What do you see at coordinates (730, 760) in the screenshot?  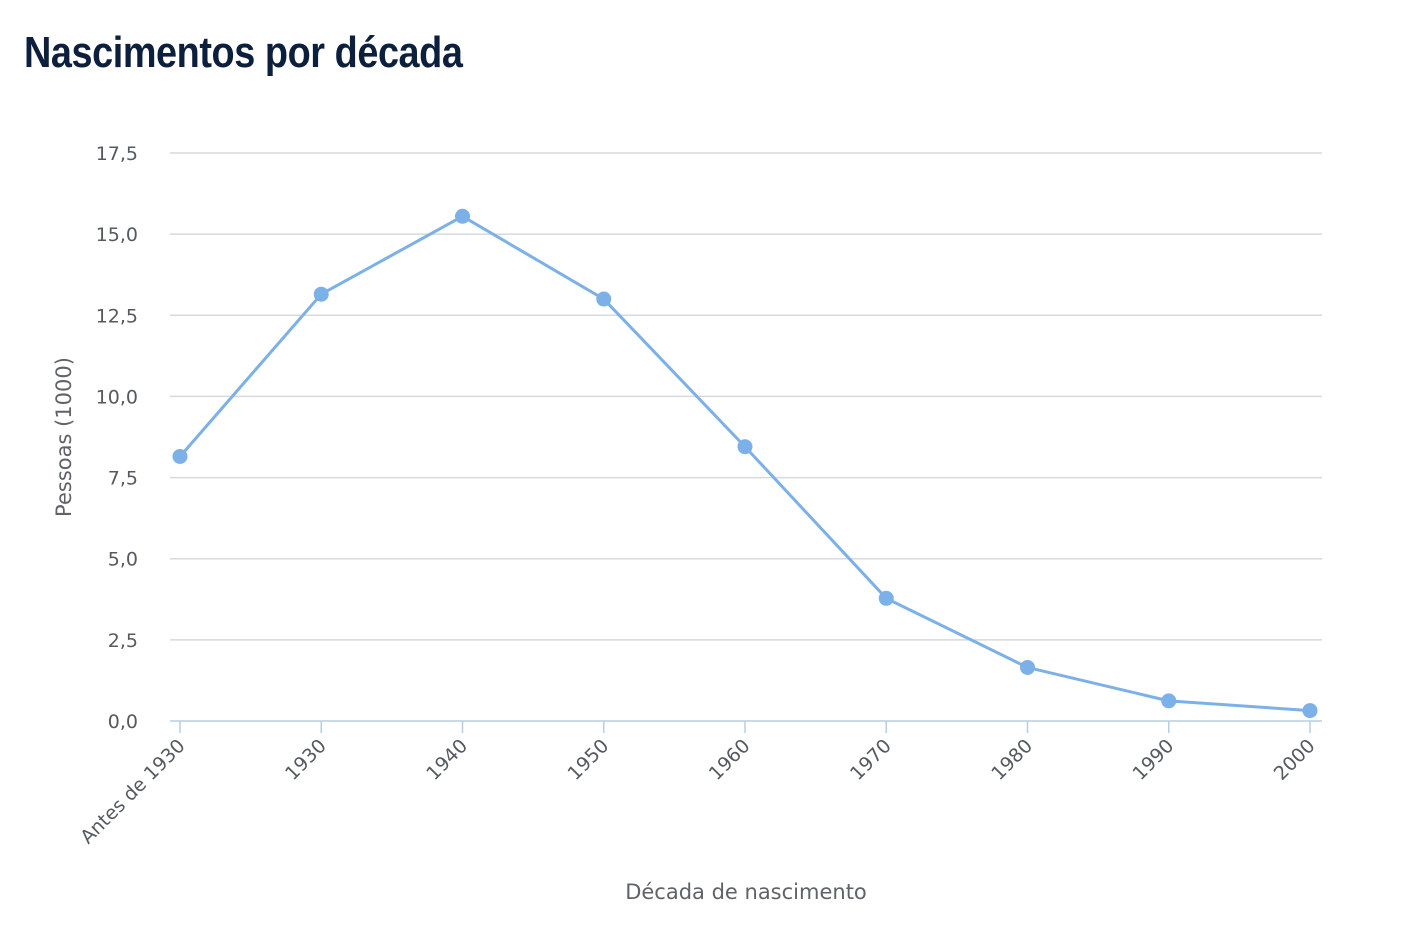 I see `x-tick-label: 1960` at bounding box center [730, 760].